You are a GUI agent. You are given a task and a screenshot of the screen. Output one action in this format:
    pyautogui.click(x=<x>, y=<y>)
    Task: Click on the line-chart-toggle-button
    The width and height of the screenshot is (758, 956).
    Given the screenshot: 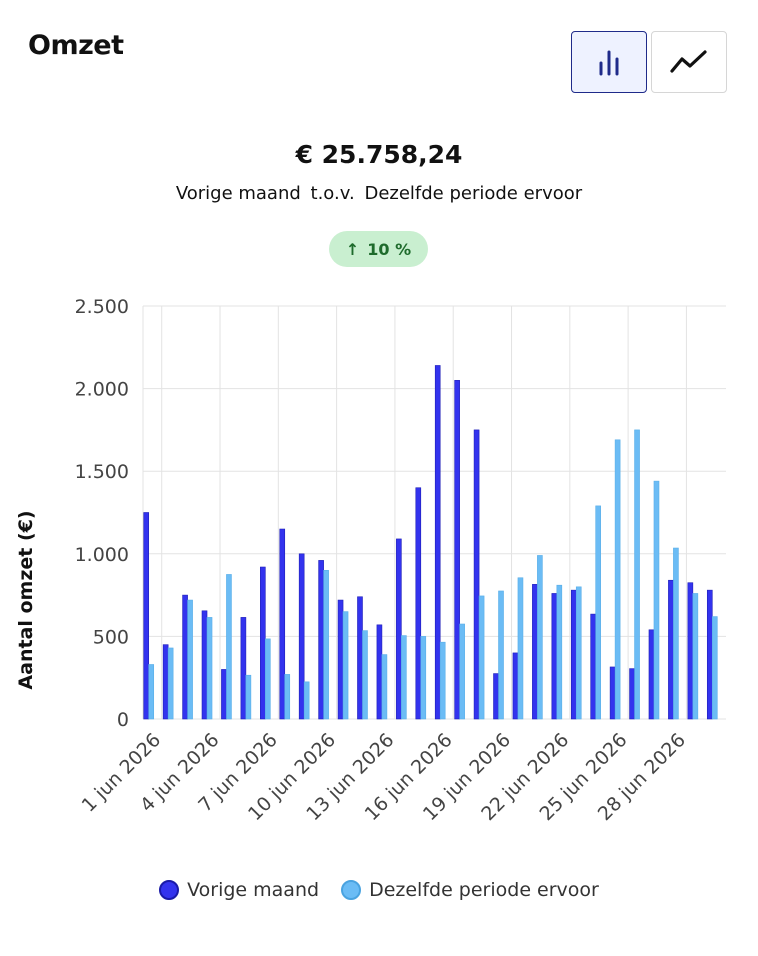 What is the action you would take?
    pyautogui.click(x=689, y=62)
    